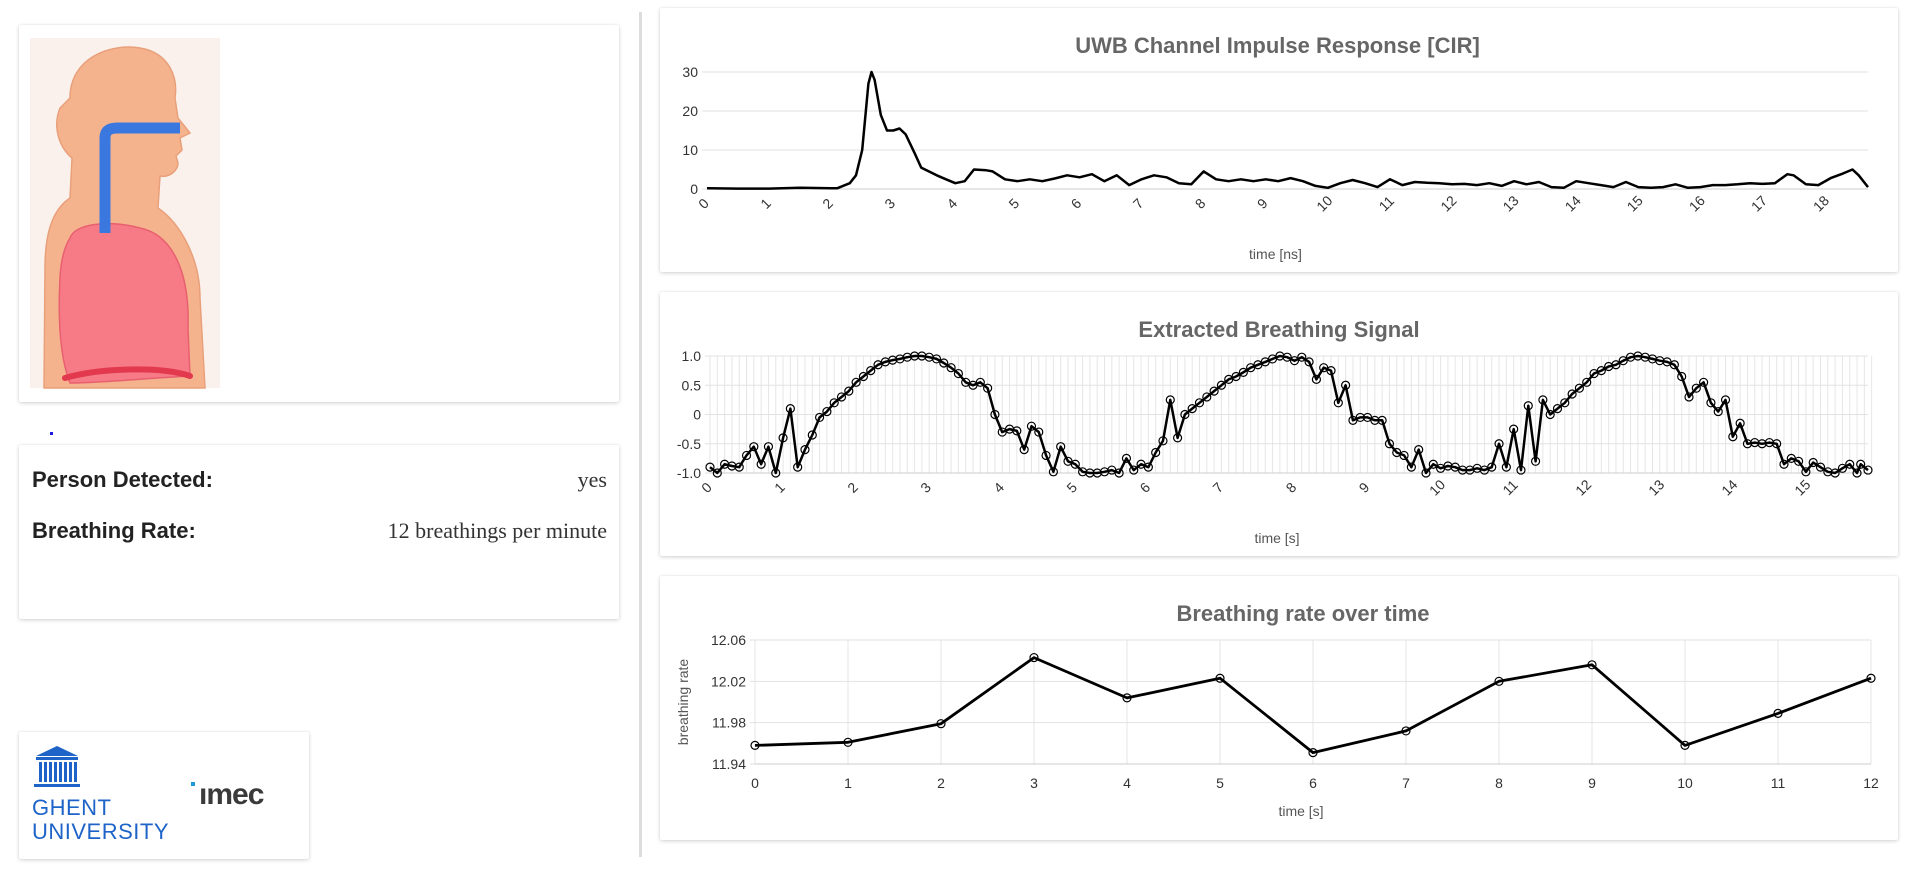  Describe the element at coordinates (690, 150) in the screenshot. I see `y-tick-label: 10` at that location.